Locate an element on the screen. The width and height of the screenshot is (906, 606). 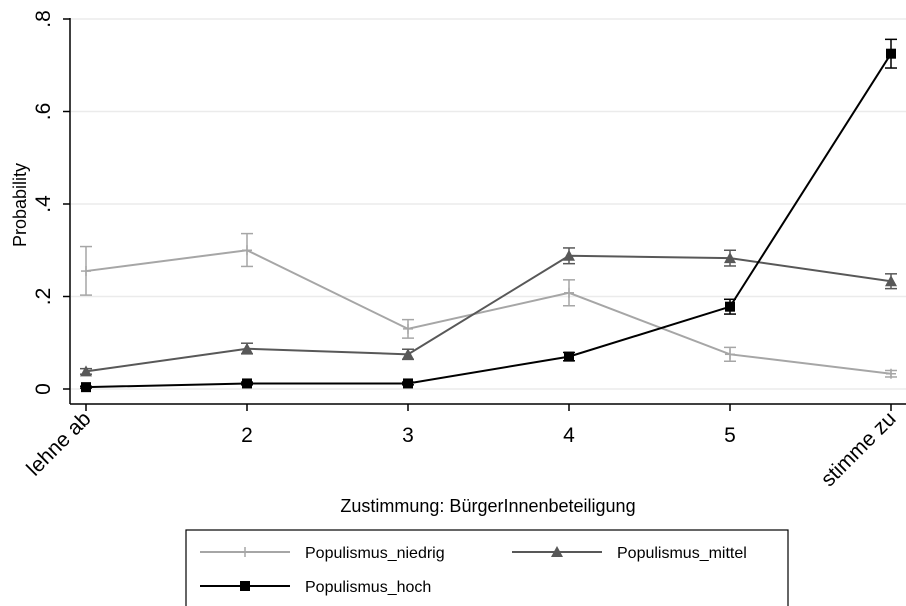
legend-item-1: Populismus_mittel is located at coordinates (629, 553).